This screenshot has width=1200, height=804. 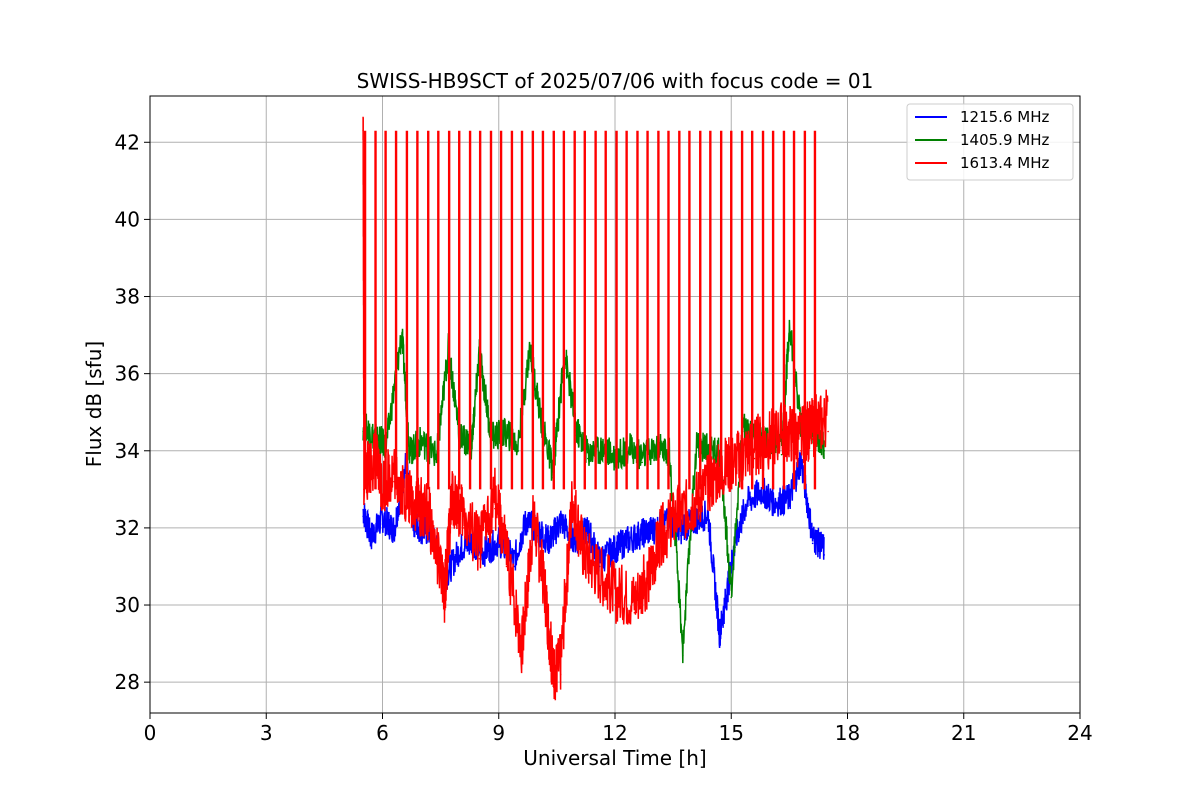 I want to click on x-tick-label: 3, so click(x=266, y=733).